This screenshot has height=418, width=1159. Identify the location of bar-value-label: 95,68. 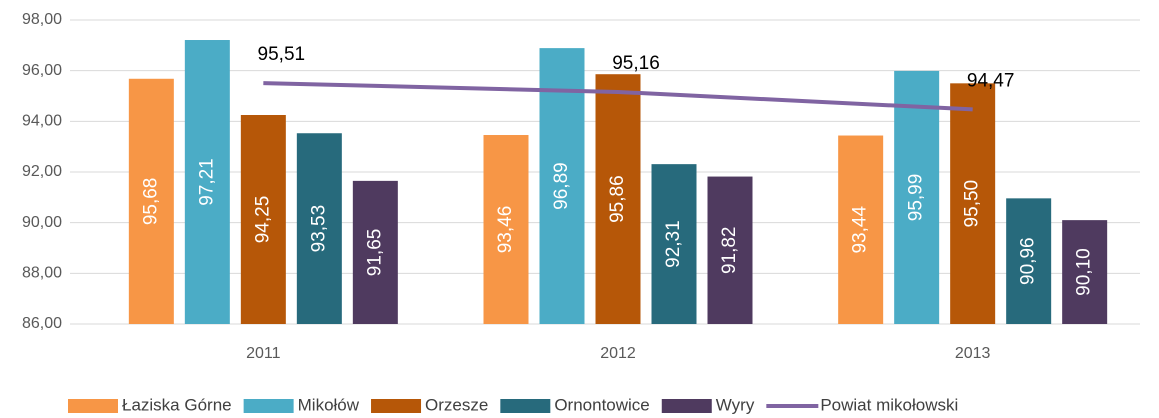
(150, 202).